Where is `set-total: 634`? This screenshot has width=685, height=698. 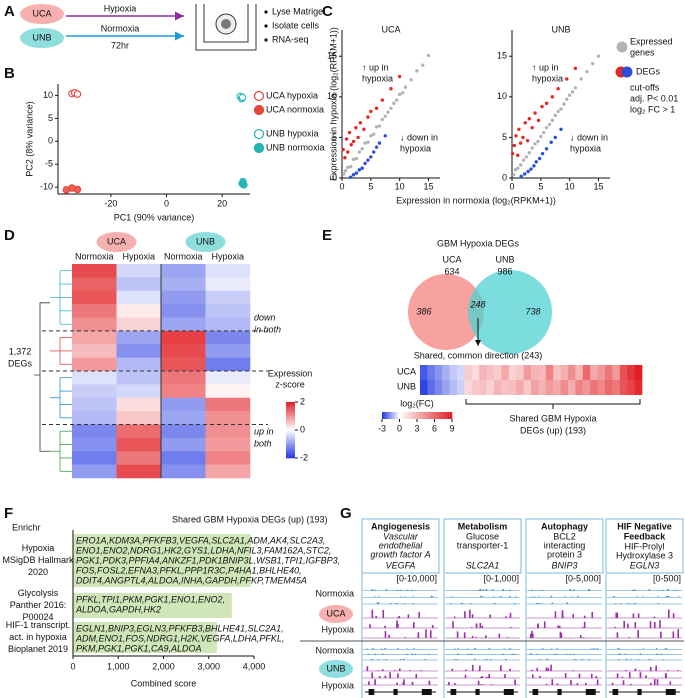
set-total: 634 is located at coordinates (451, 271).